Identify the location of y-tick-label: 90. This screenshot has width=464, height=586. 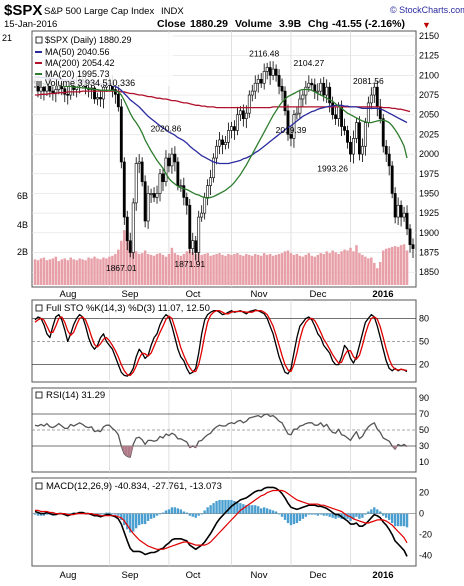
(424, 398).